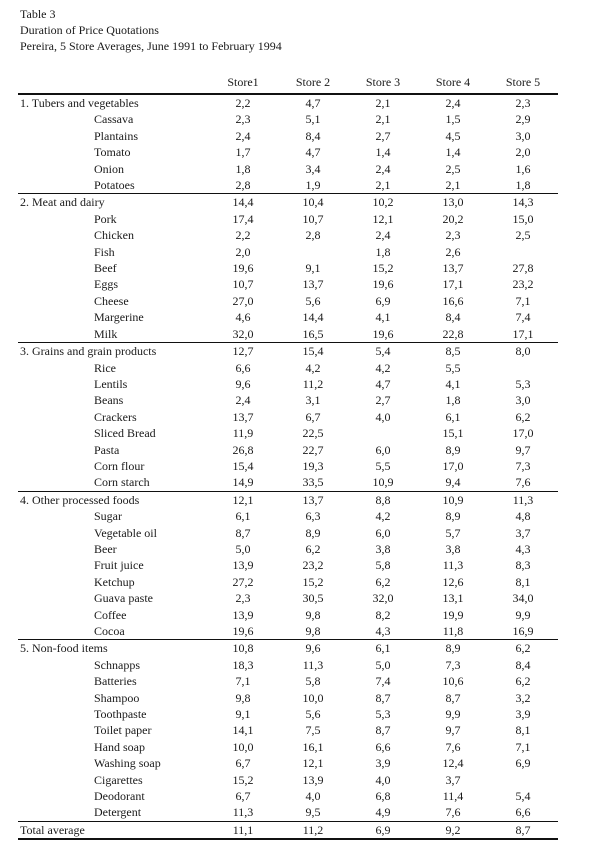 This screenshot has height=856, width=601. Describe the element at coordinates (453, 202) in the screenshot. I see `value-cell: 13,0` at that location.